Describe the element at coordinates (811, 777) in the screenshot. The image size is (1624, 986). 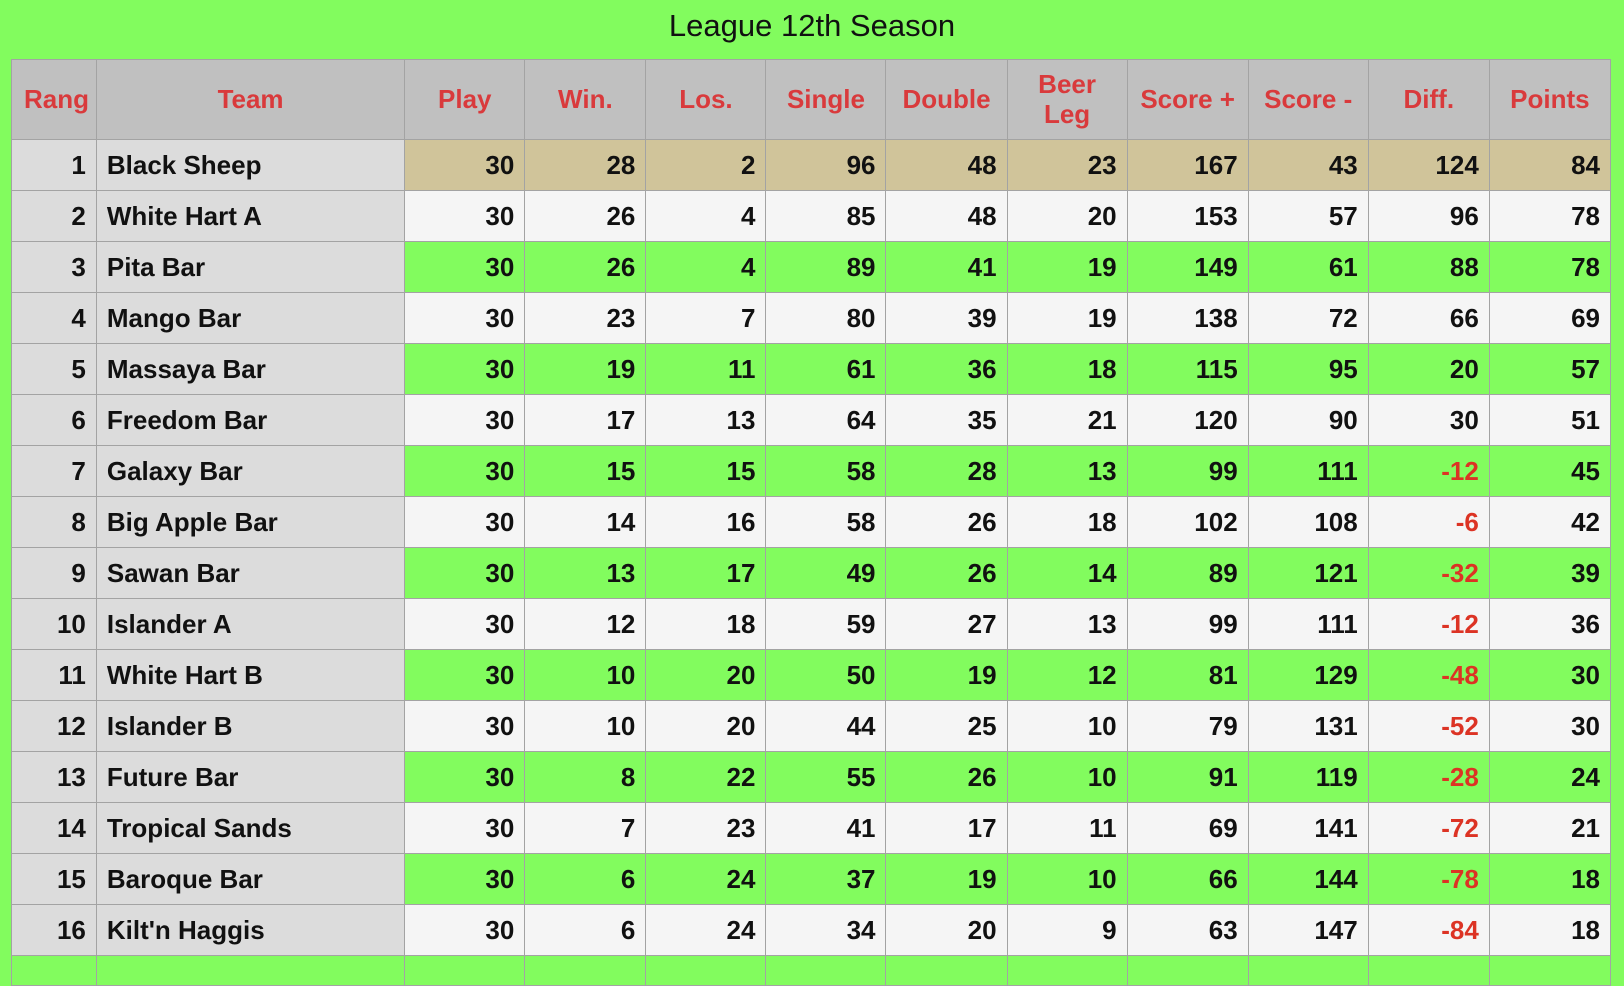
I see `table-row: 13 Future Bar 30 8 22 55 26 10 91 119 -28 24` at that location.